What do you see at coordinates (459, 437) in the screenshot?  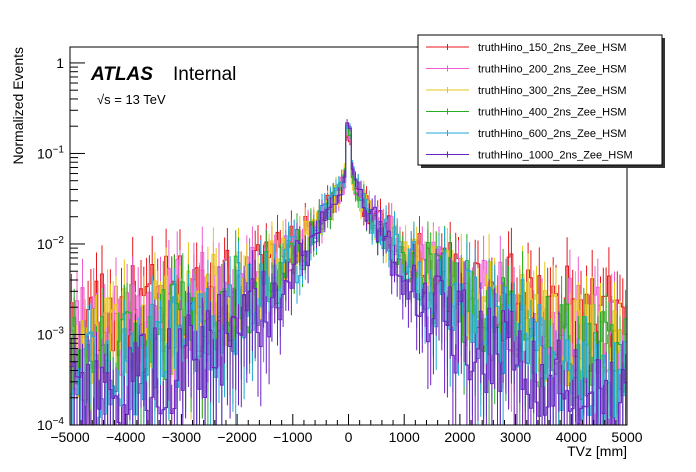 I see `x-tick-label: 2000` at bounding box center [459, 437].